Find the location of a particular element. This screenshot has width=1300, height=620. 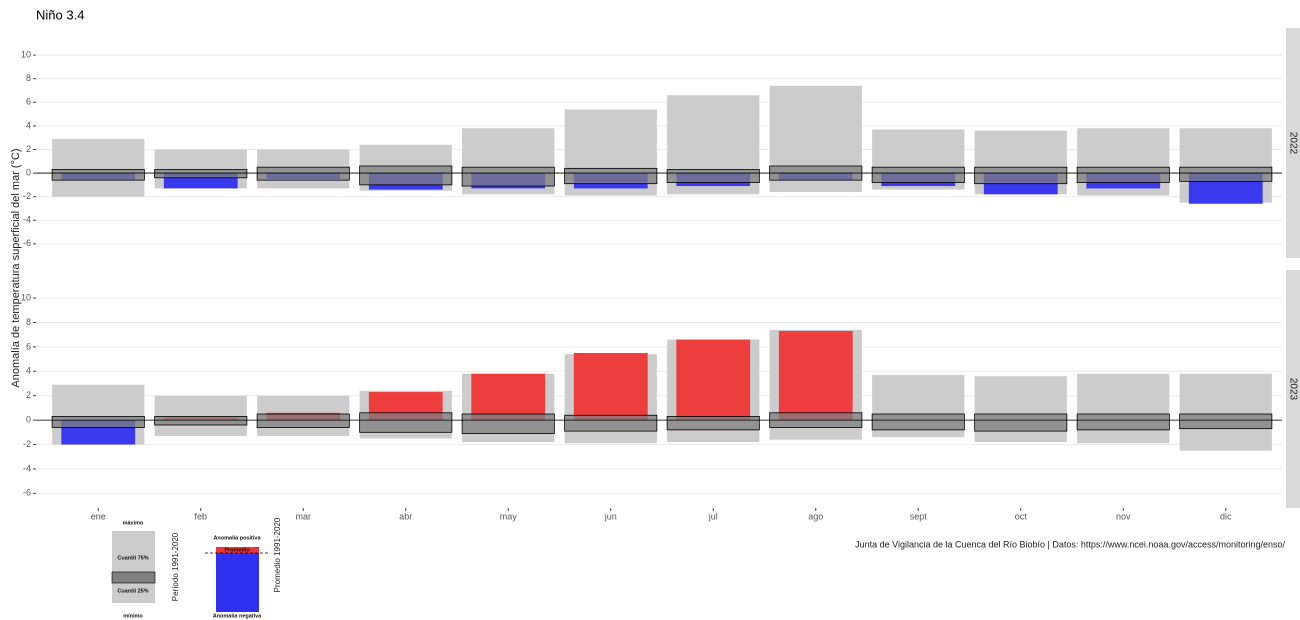

legend-label: Promedio is located at coordinates (237, 550).